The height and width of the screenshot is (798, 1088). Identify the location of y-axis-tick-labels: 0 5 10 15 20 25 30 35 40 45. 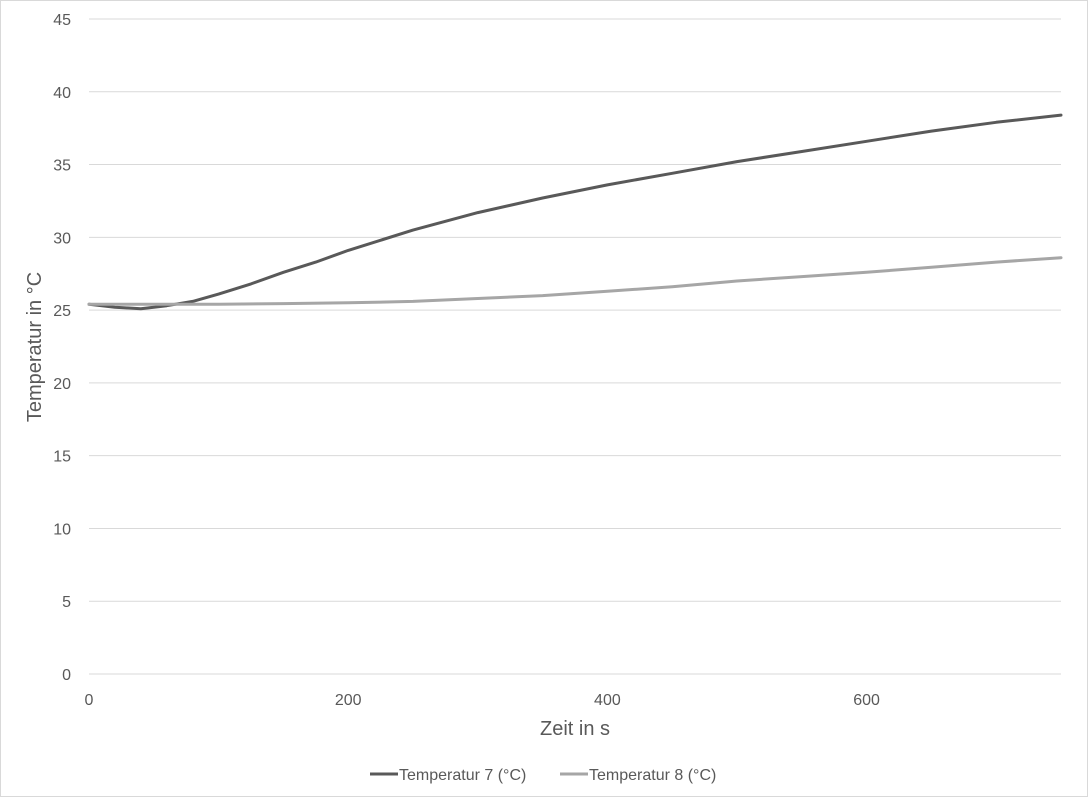
(62, 348).